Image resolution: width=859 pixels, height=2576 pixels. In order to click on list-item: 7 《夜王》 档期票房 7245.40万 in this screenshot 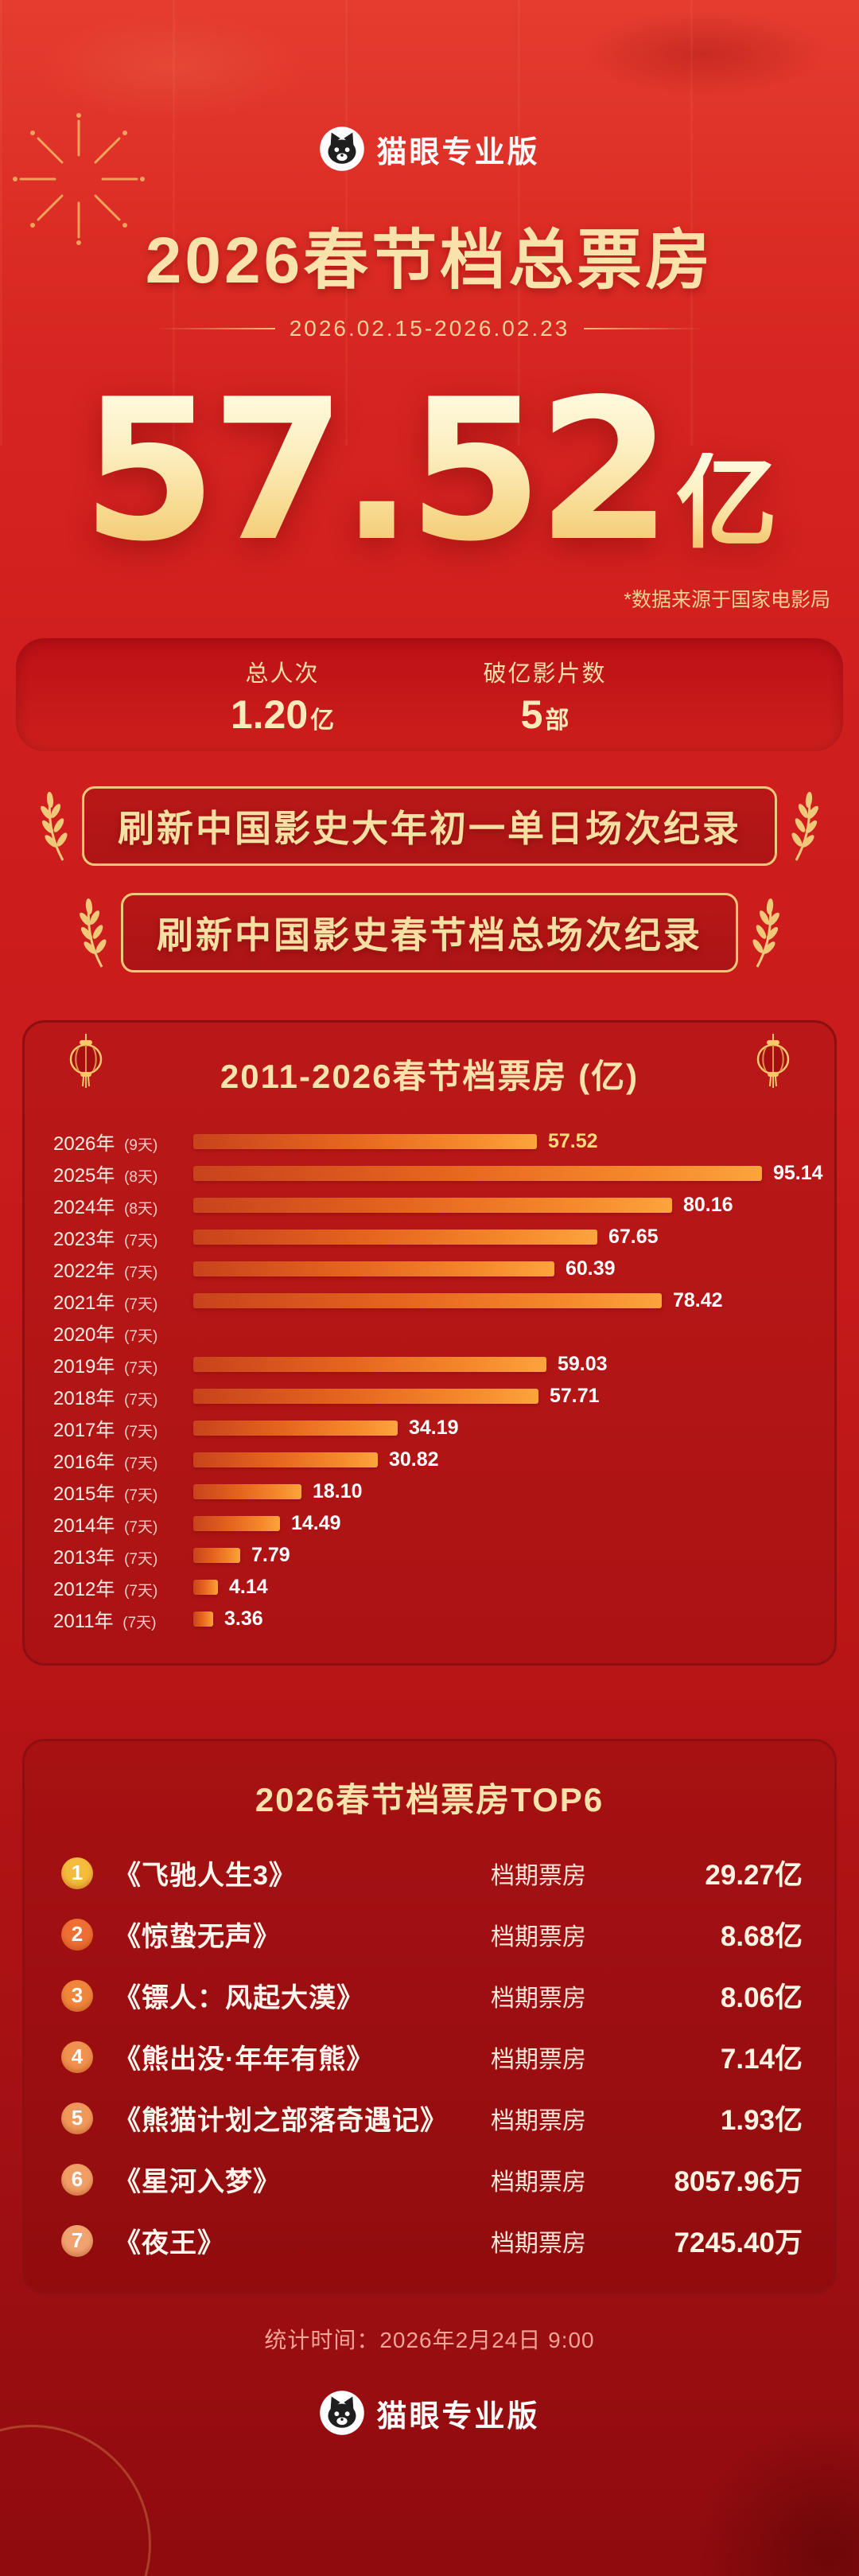, I will do `click(429, 2240)`.